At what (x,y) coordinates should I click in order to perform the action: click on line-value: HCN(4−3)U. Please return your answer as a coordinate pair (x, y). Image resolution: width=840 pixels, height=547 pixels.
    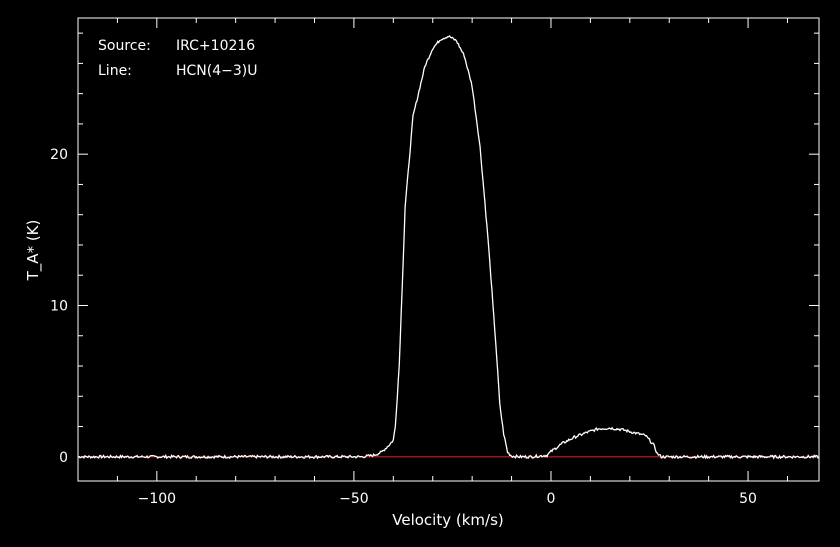
    Looking at the image, I should click on (217, 71).